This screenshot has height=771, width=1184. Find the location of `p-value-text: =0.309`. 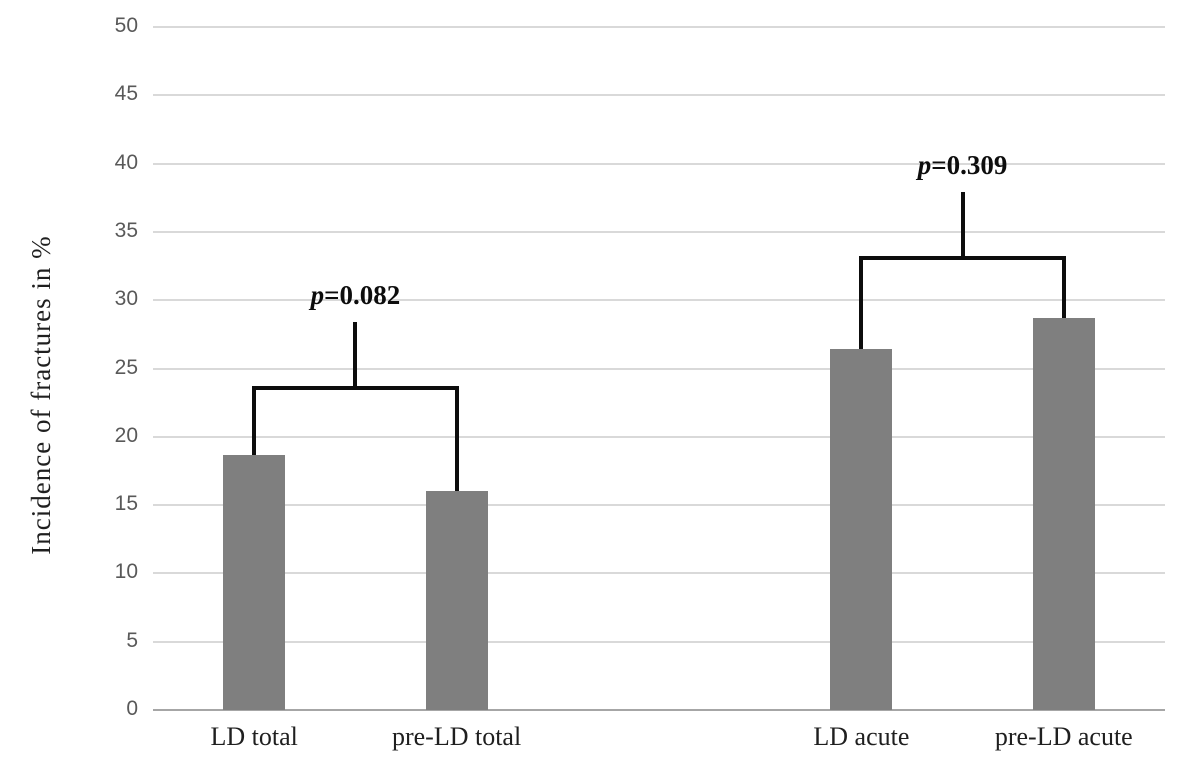

p-value-text: =0.309 is located at coordinates (969, 165).